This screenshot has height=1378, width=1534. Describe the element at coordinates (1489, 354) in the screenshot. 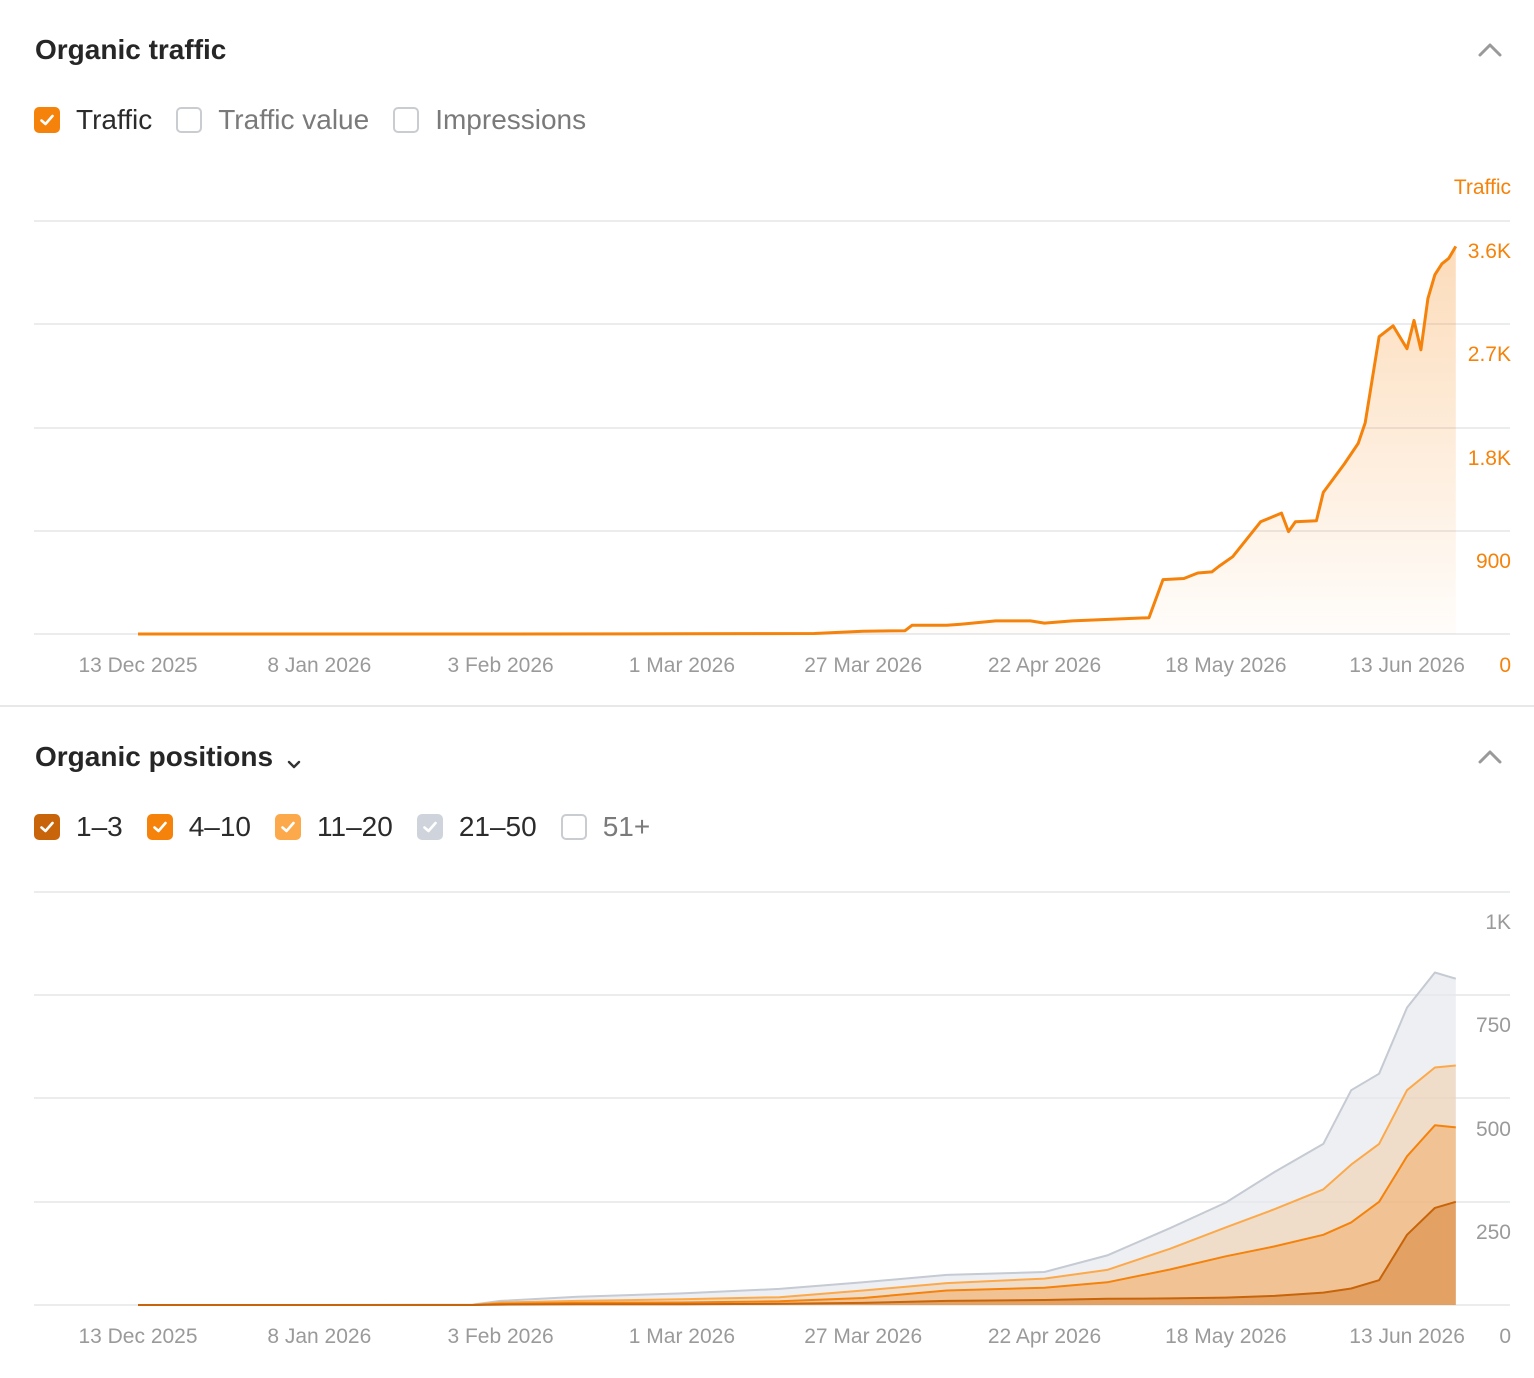

I see `y-tick-label: 2.7K` at that location.